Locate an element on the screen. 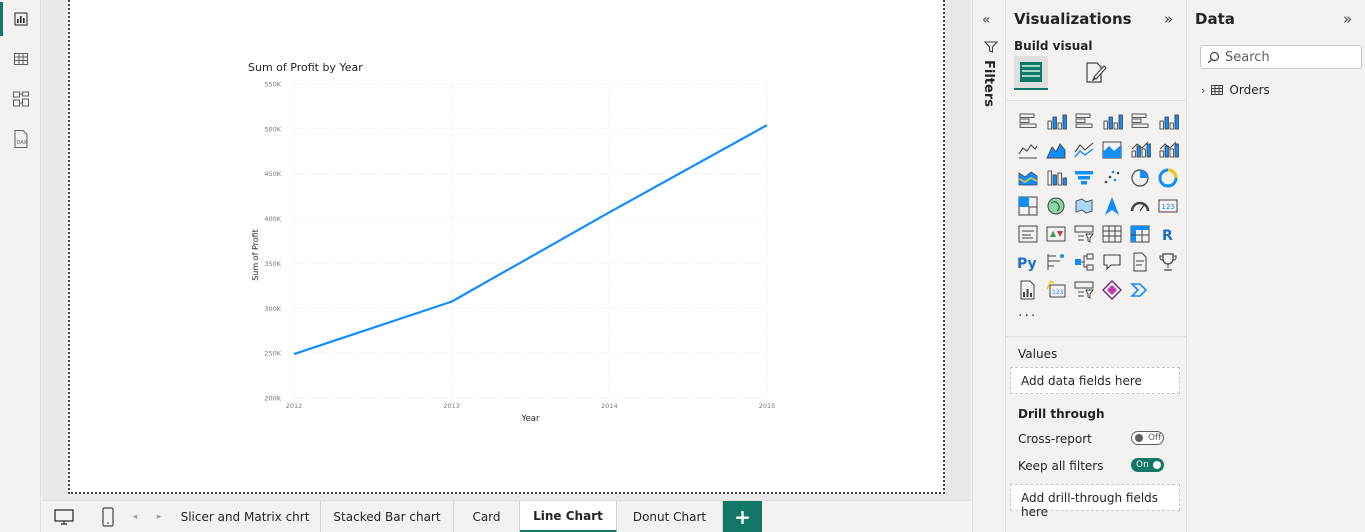 The image size is (1365, 532). data-search-input: Search is located at coordinates (1281, 57).